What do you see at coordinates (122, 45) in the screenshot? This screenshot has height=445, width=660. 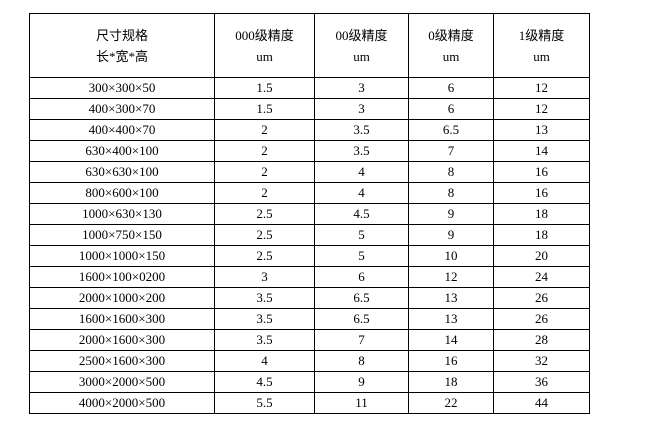 I see `header-size: 尺寸规格长*宽*高` at bounding box center [122, 45].